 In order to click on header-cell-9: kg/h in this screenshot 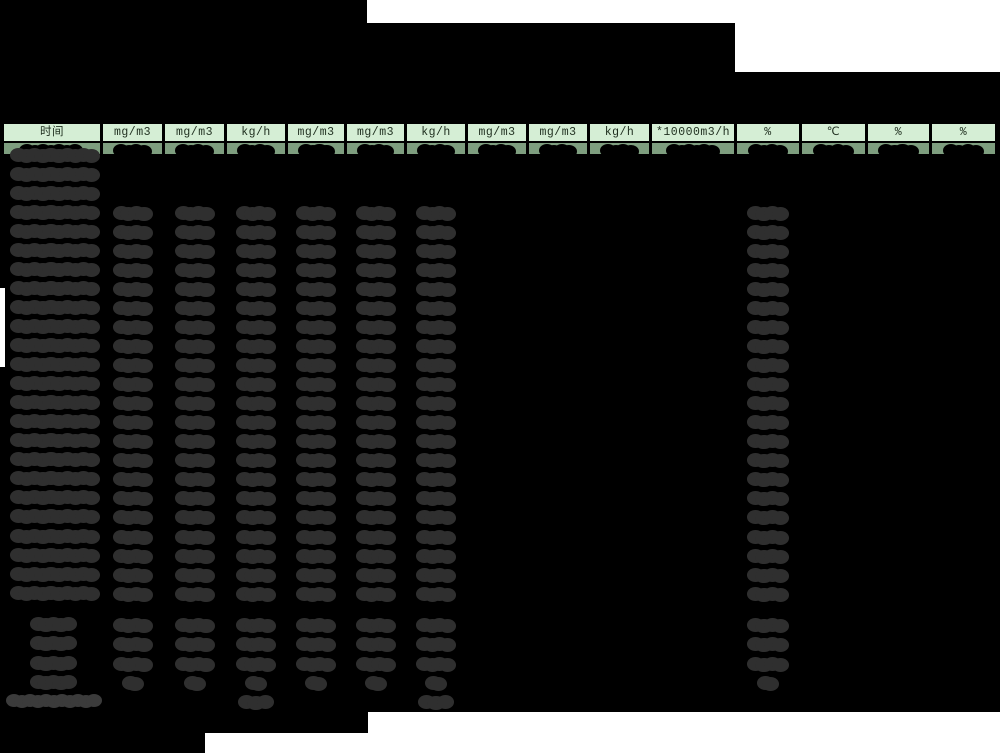, I will do `click(621, 132)`.